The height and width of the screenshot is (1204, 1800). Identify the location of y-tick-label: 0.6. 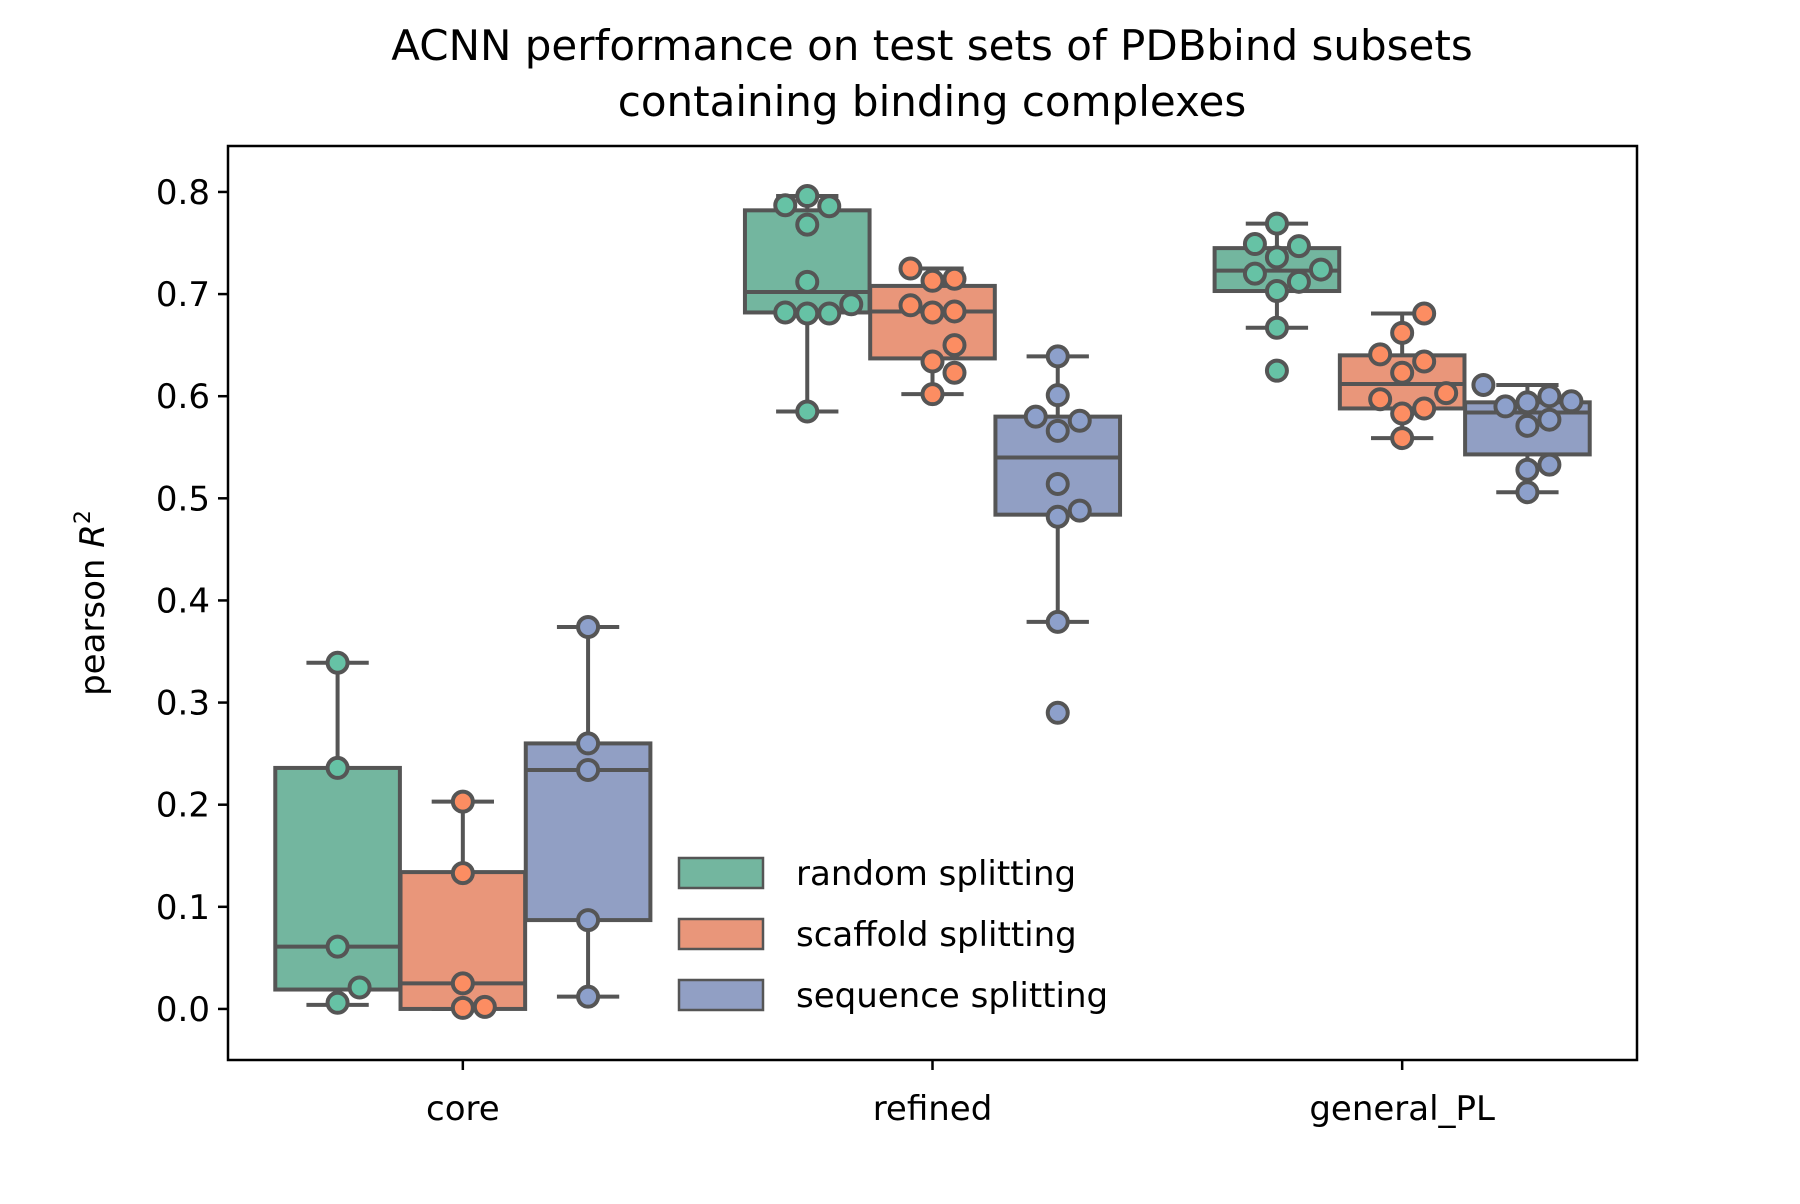
(183, 397).